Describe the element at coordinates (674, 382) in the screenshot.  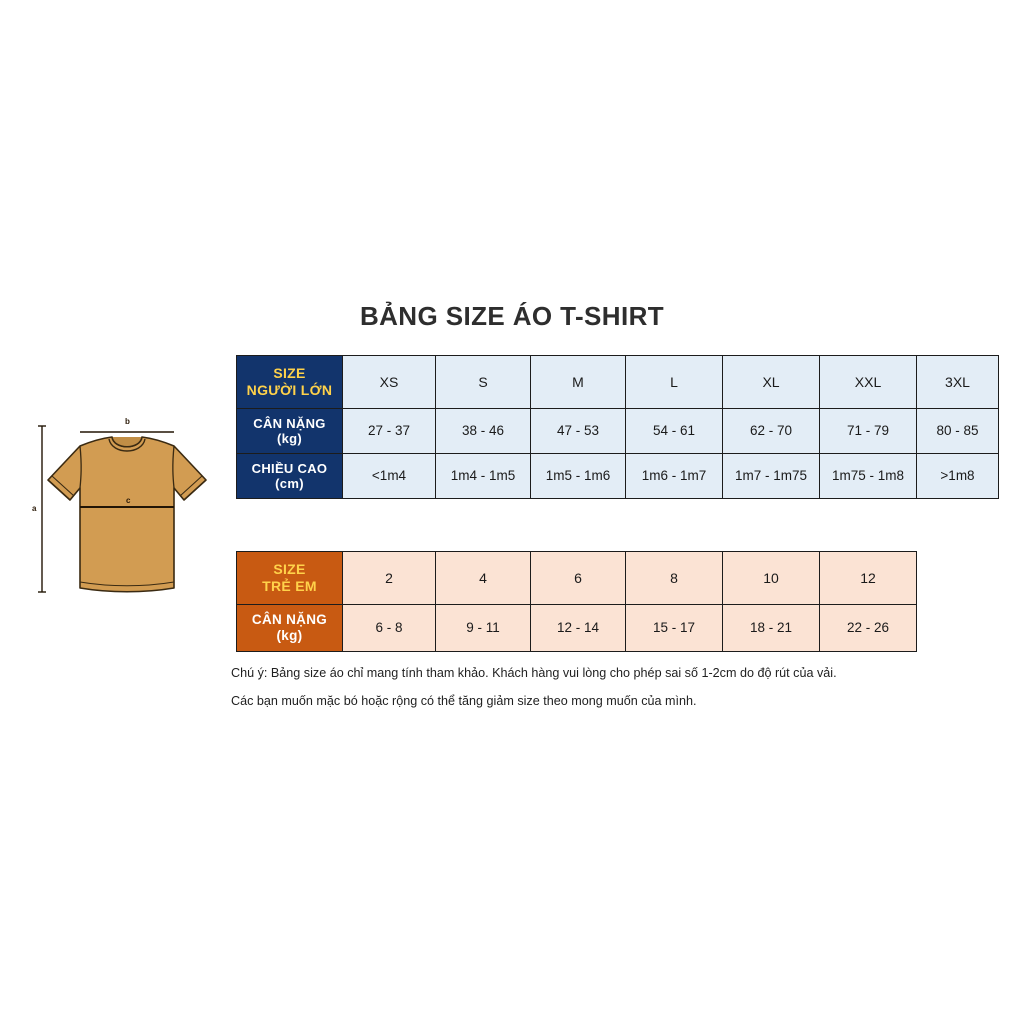
I see `cell-adult-size-l: L` at that location.